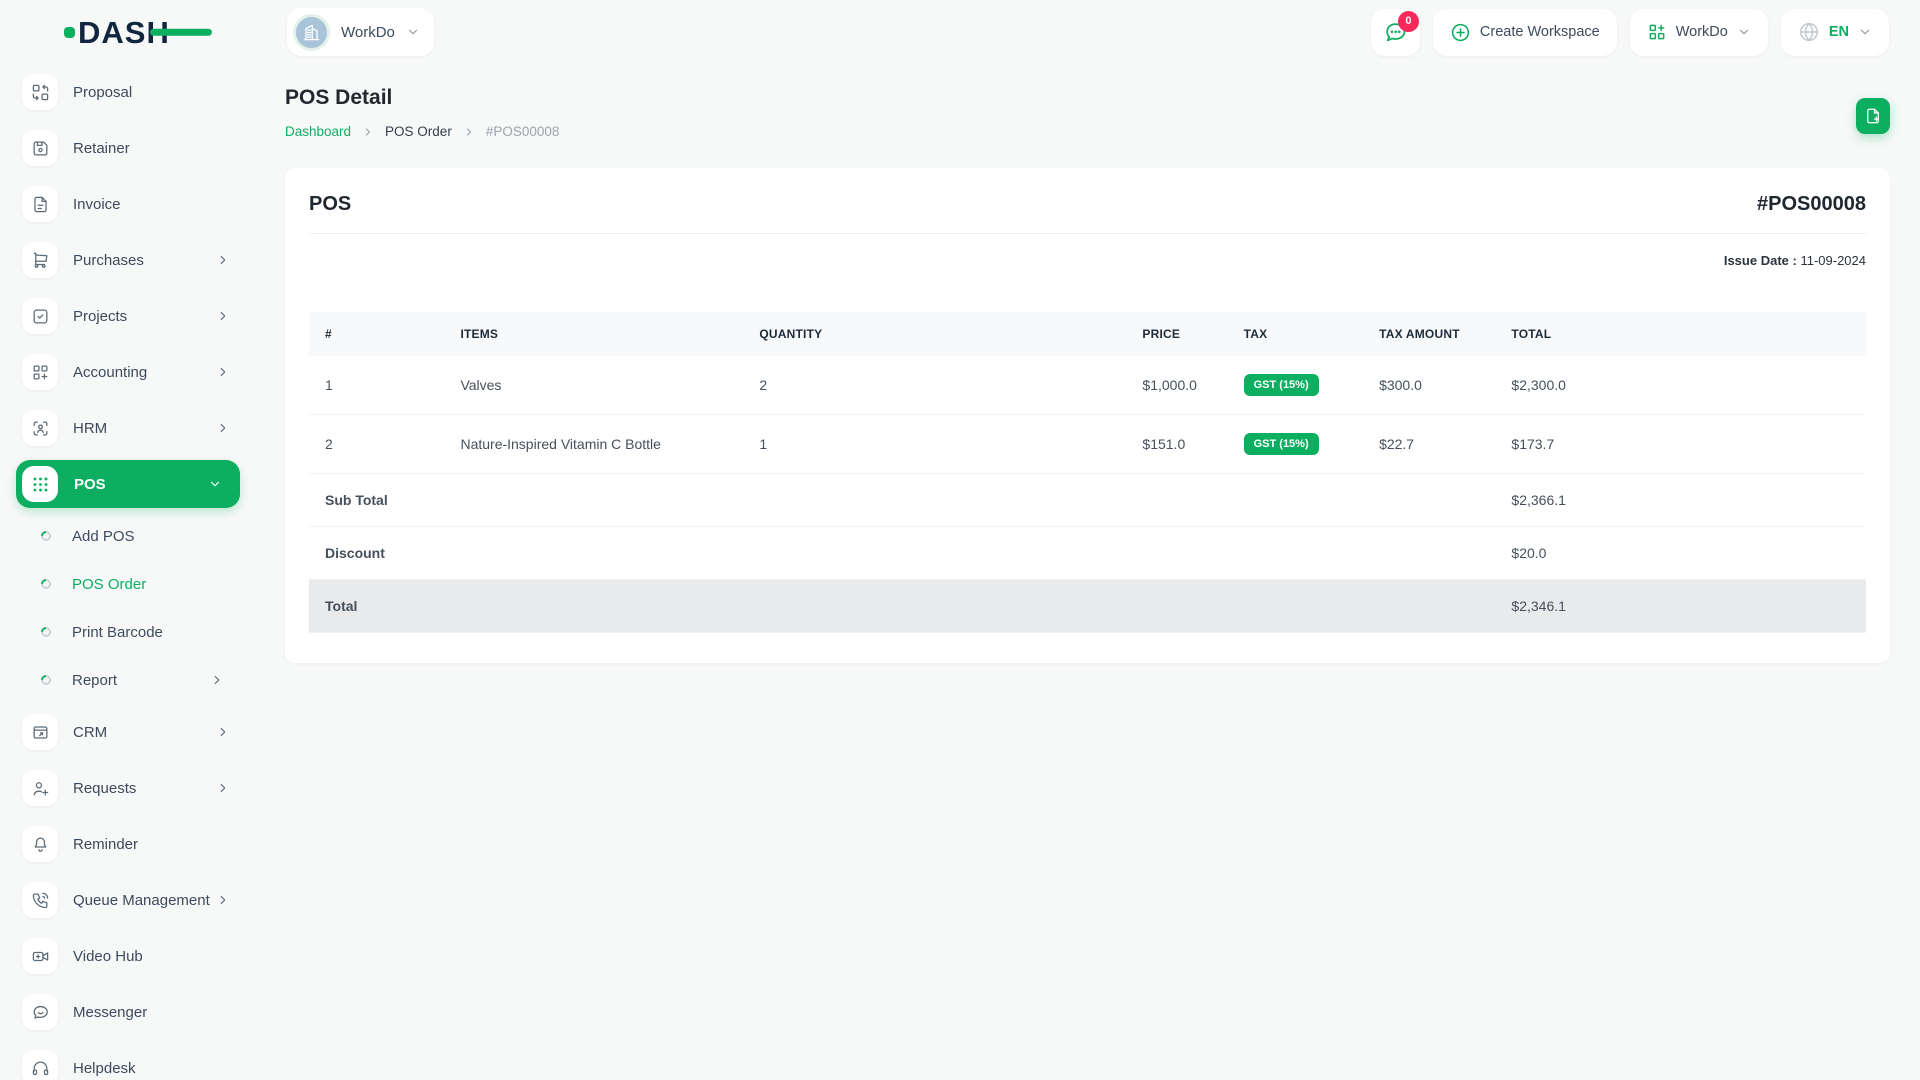  I want to click on cell-quantity: 2, so click(935, 385).